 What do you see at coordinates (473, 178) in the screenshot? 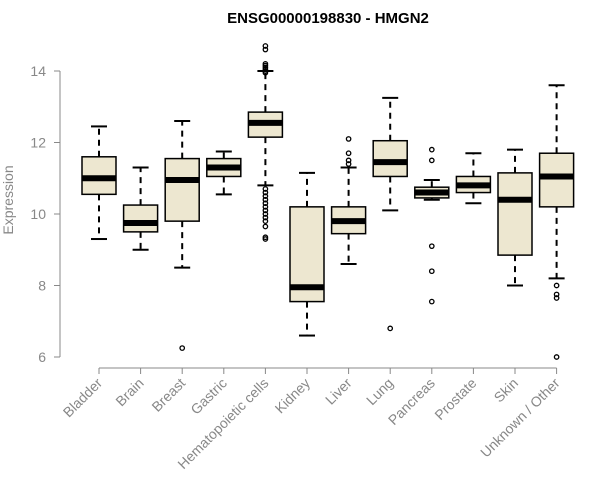
I see `box-prostate` at bounding box center [473, 178].